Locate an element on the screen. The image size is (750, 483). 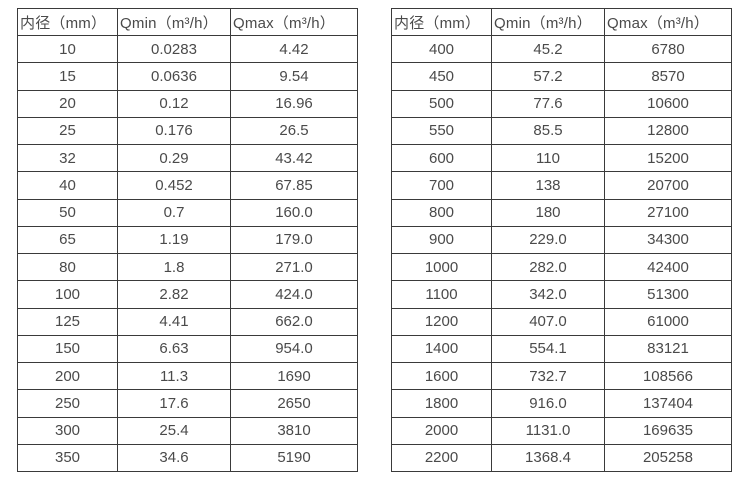
cell-qmax: 27100 is located at coordinates (668, 212).